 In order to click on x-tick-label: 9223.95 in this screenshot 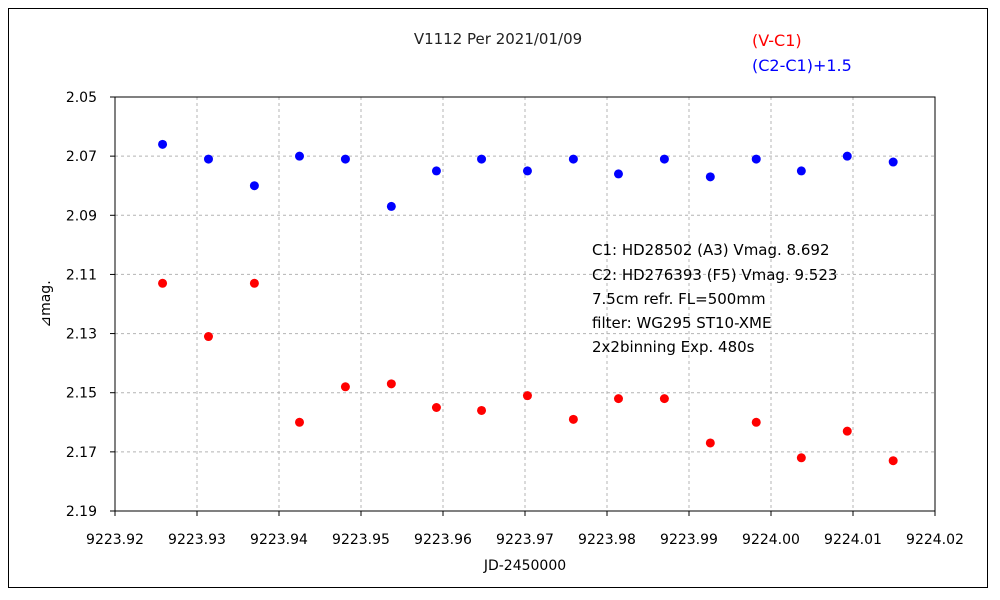, I will do `click(361, 540)`.